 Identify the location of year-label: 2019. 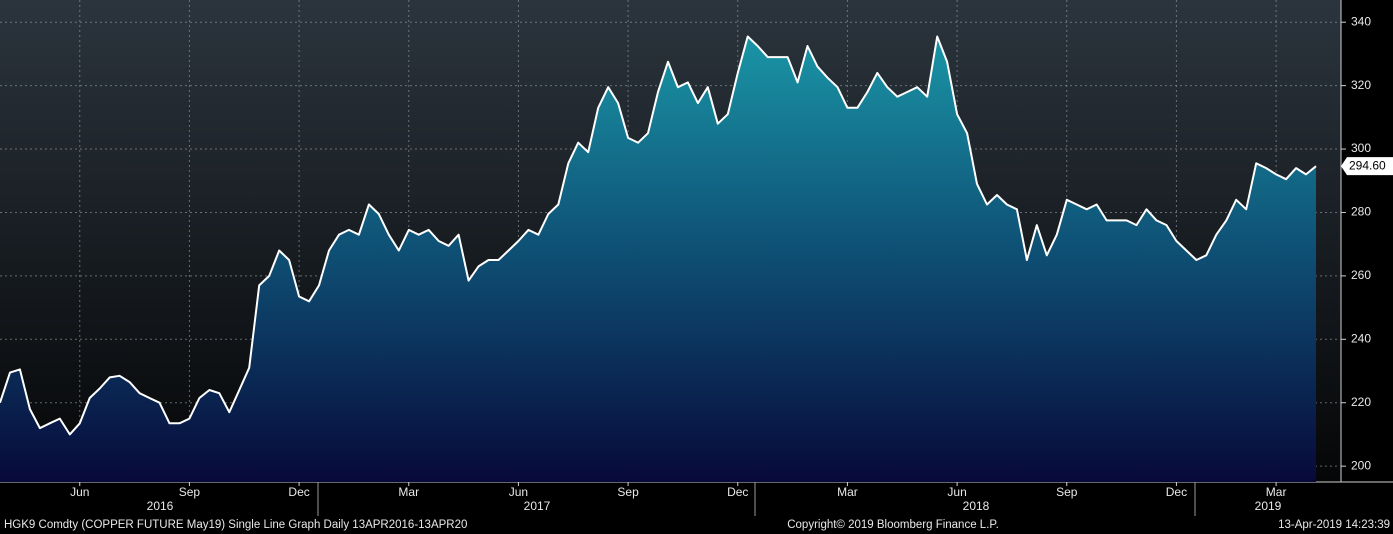
(1268, 506).